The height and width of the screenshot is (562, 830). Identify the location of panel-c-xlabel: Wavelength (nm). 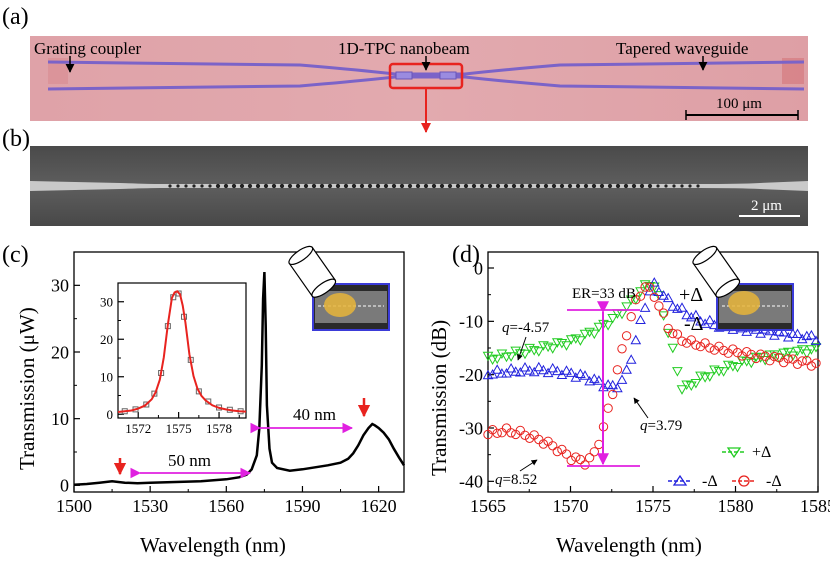
(213, 545).